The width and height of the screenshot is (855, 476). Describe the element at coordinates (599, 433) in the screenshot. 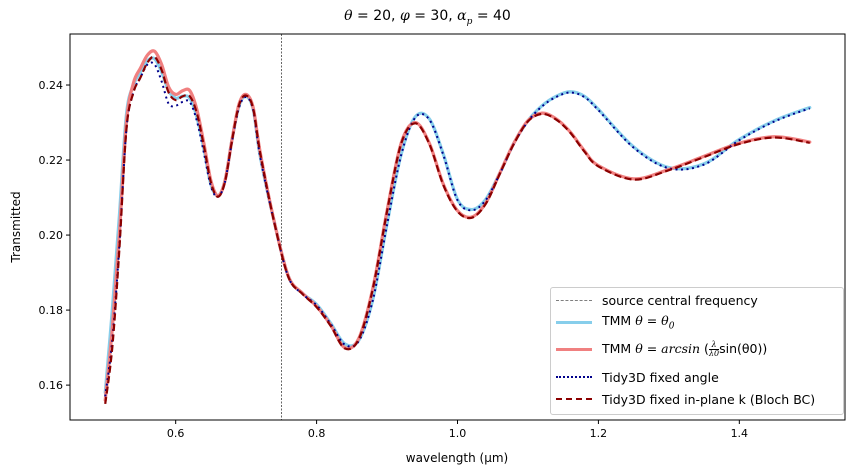

I see `x-tick-label: 1.2` at that location.